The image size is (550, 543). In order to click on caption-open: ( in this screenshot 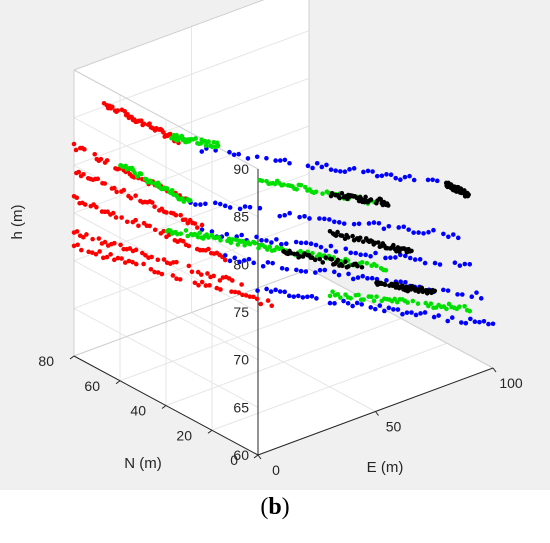, I will do `click(264, 507)`.